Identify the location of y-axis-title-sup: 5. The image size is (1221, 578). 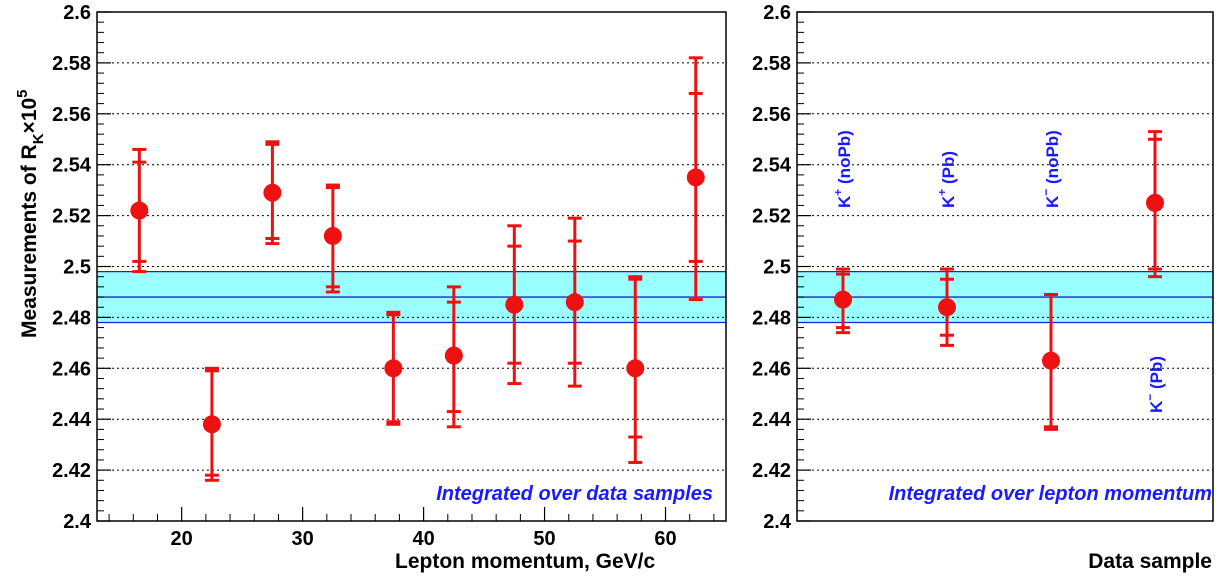
(22, 93).